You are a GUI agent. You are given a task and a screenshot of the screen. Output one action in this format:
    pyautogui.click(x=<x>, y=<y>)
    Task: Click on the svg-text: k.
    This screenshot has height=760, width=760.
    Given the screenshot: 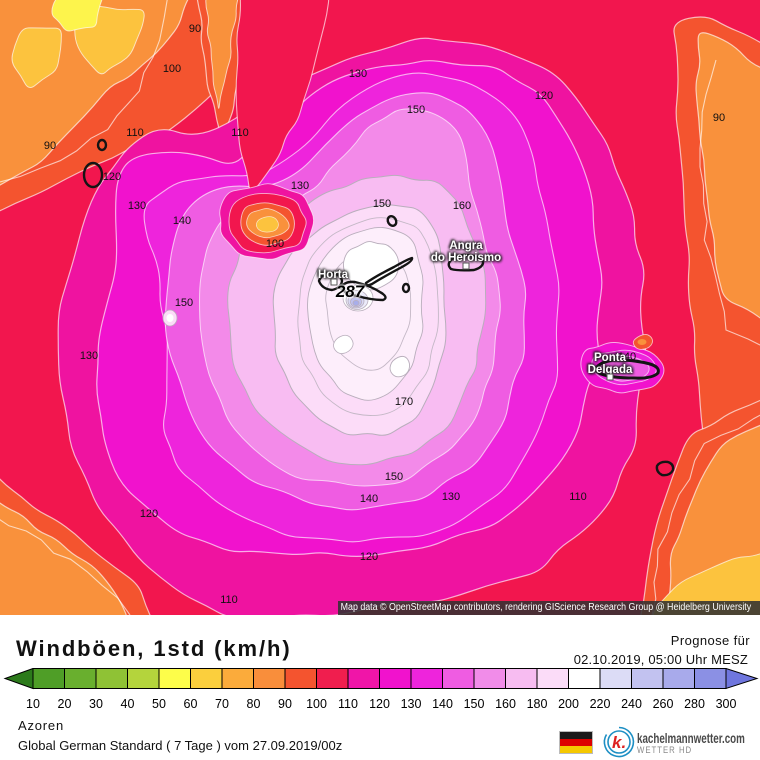 What is the action you would take?
    pyautogui.click(x=619, y=742)
    